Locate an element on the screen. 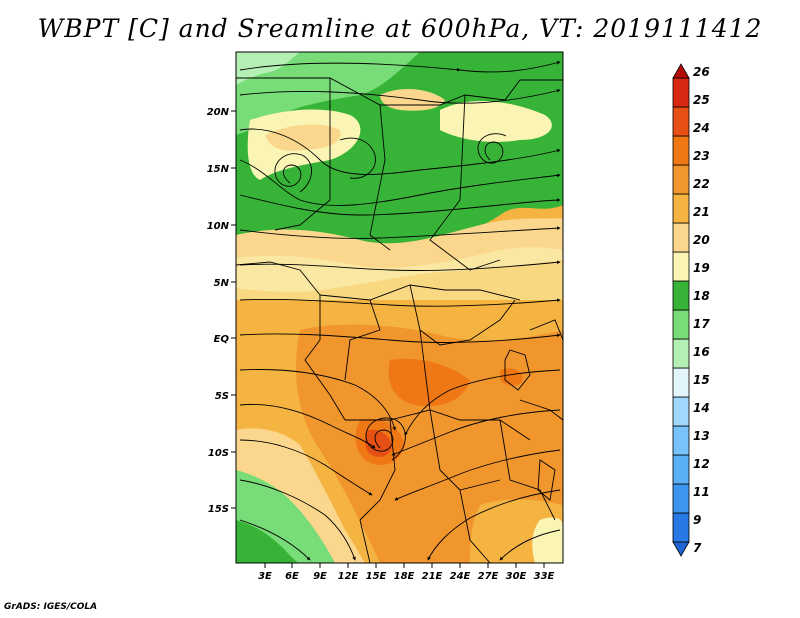 This screenshot has height=618, width=800. colorbar-label: 19 is located at coordinates (701, 268).